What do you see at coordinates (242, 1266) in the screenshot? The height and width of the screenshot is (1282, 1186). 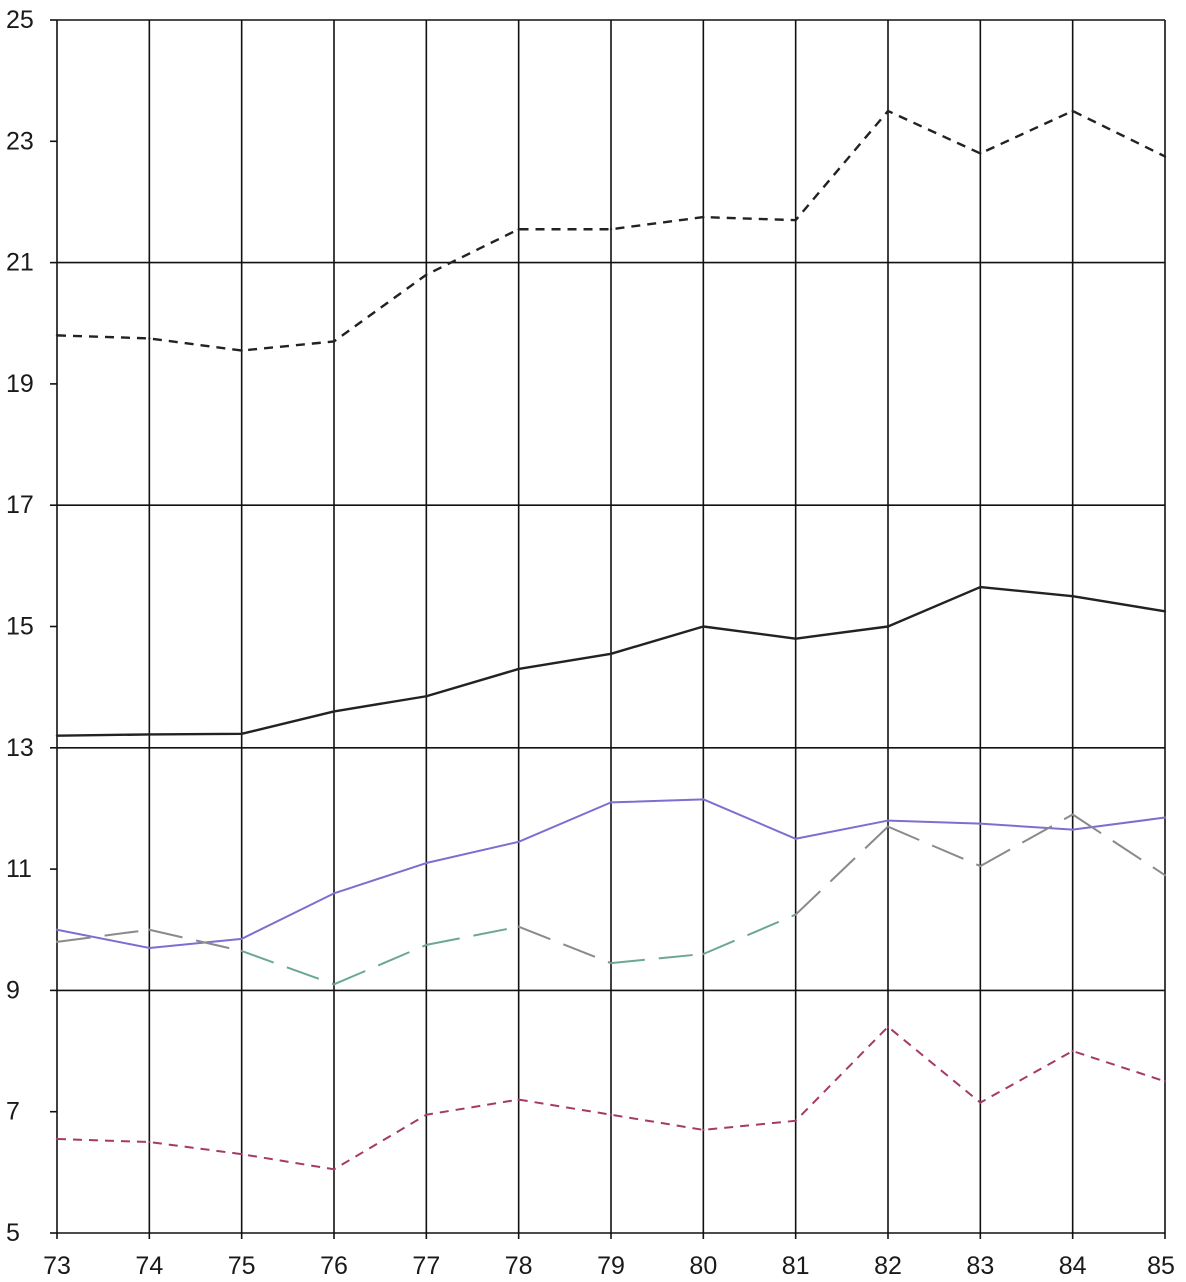 I see `x-tick-label: 75` at bounding box center [242, 1266].